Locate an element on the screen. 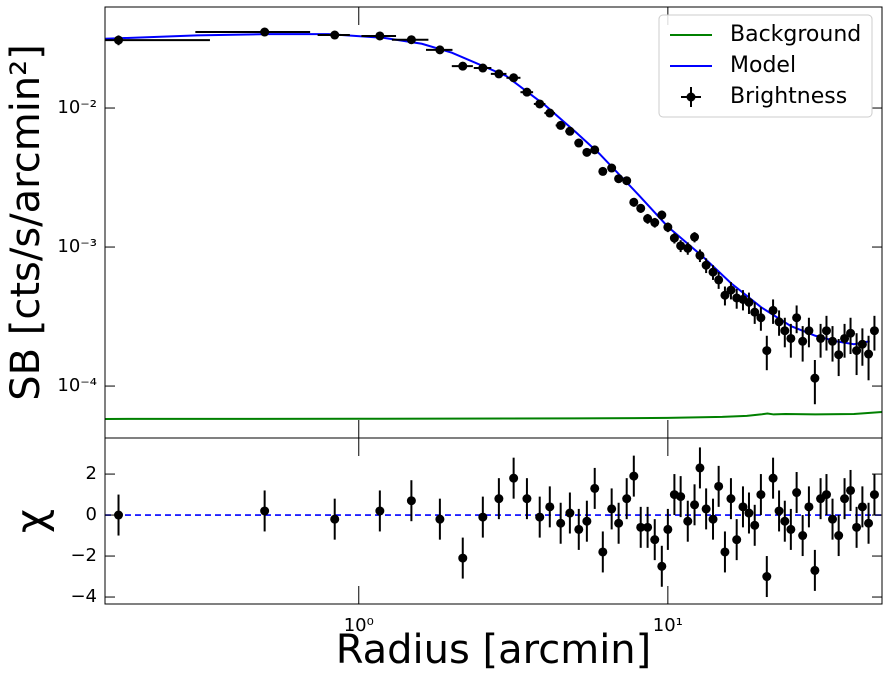 This screenshot has height=679, width=888. x-tick-label: 10⁰ is located at coordinates (359, 625).